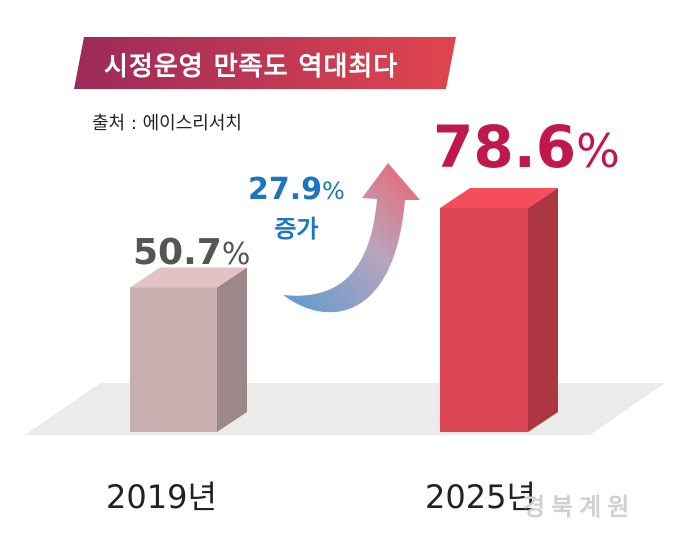  I want to click on title-banner-shape, so click(265, 63).